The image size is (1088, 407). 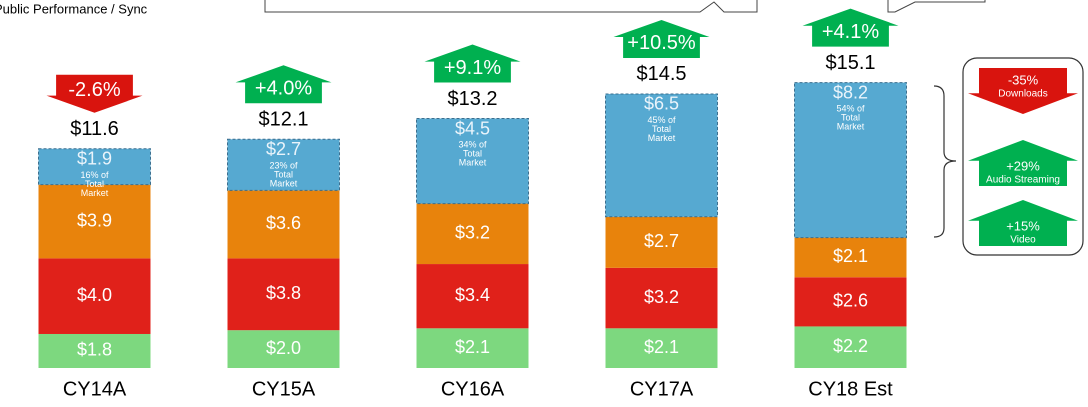 I want to click on share-line: 34% of, so click(x=472, y=145).